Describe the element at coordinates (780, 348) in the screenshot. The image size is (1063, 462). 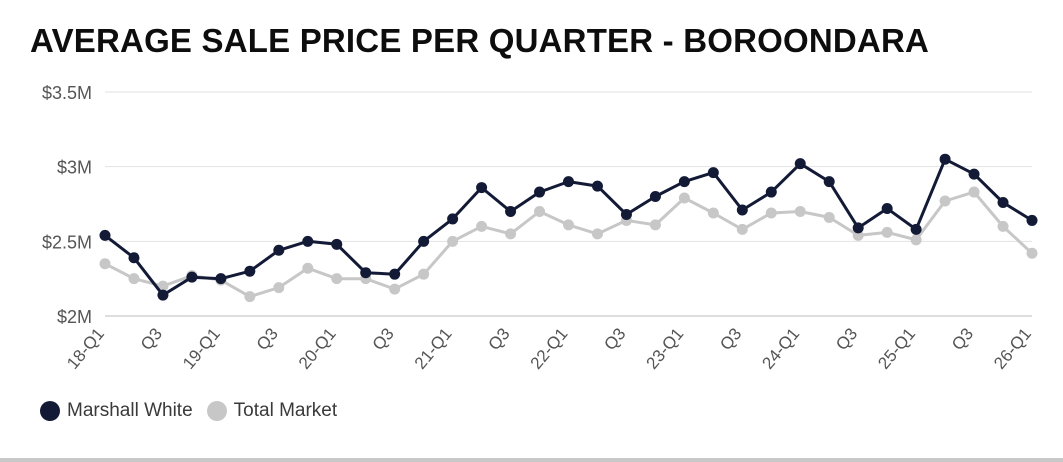
I see `x-tick-label: 24-Q1` at that location.